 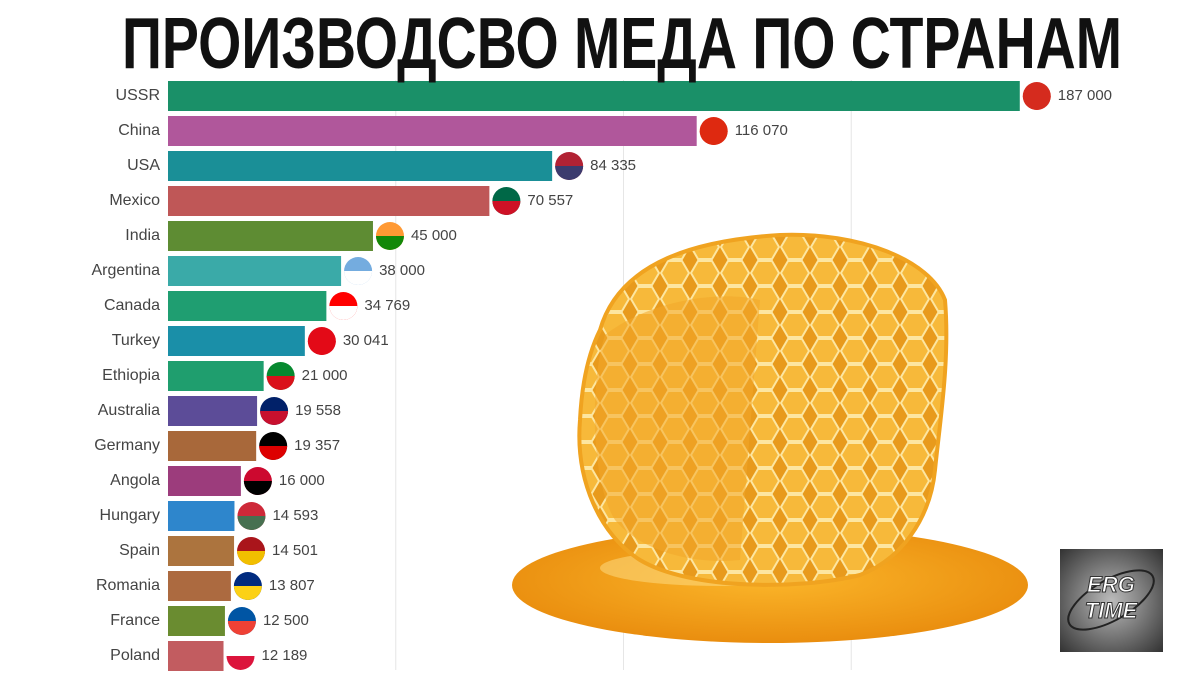 I want to click on value-label: 16 000, so click(x=302, y=480).